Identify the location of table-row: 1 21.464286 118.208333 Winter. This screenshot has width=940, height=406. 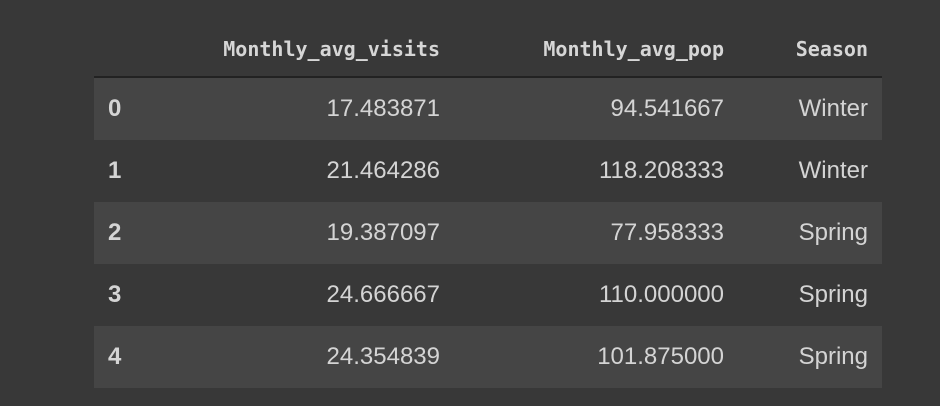
(488, 171).